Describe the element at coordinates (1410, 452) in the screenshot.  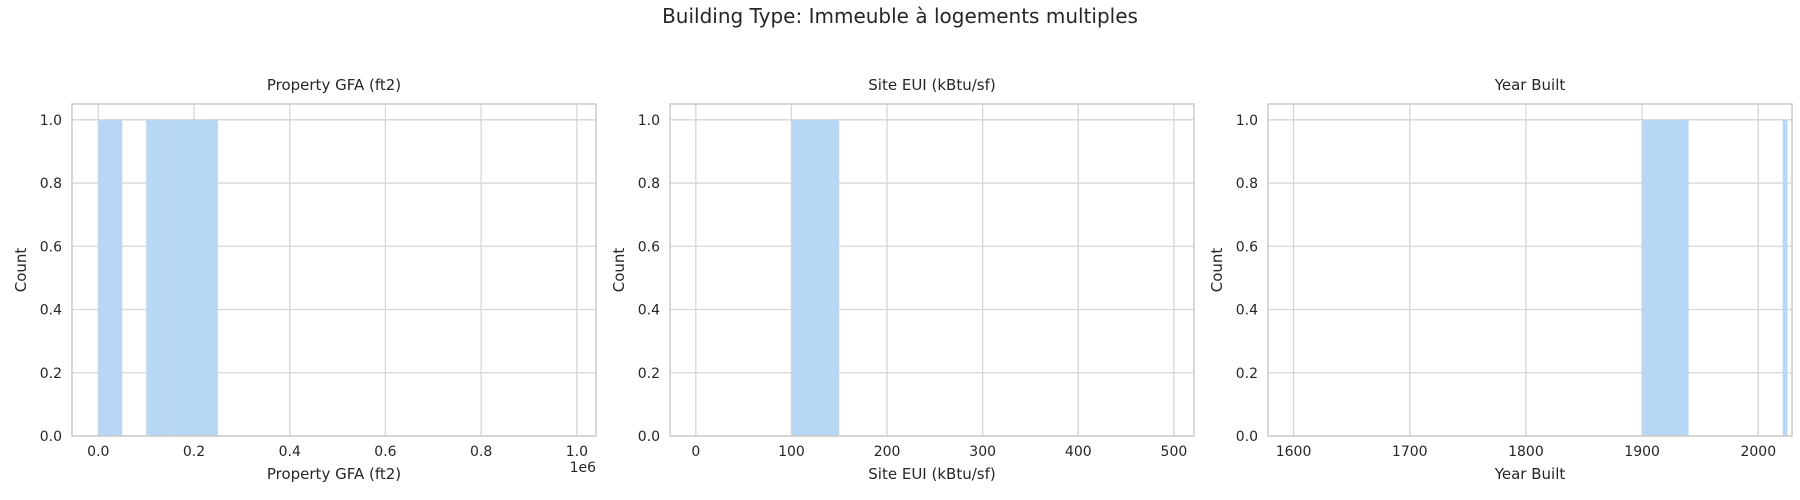
I see `x-tick-label: 1700` at that location.